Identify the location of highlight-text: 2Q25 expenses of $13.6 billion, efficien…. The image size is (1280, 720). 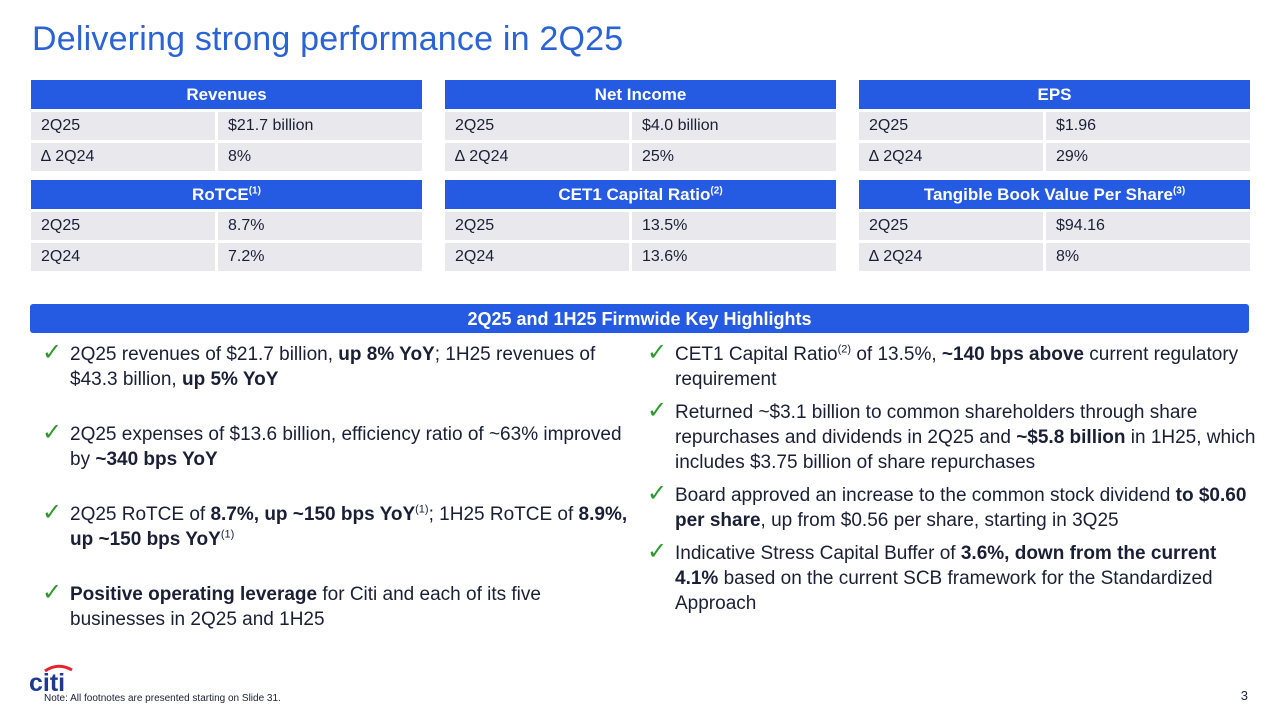
(346, 447).